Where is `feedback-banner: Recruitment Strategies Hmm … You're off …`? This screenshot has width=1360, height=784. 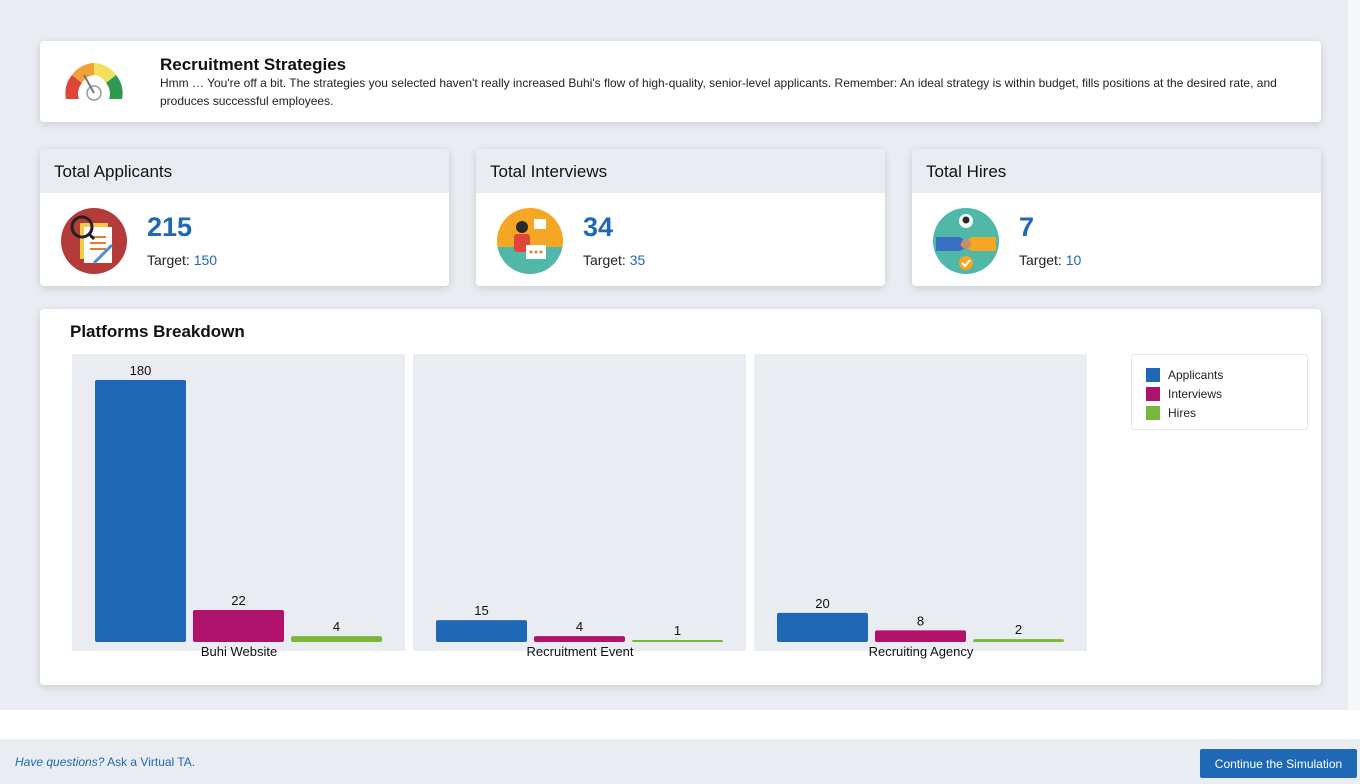 feedback-banner: Recruitment Strategies Hmm … You're off … is located at coordinates (680, 81).